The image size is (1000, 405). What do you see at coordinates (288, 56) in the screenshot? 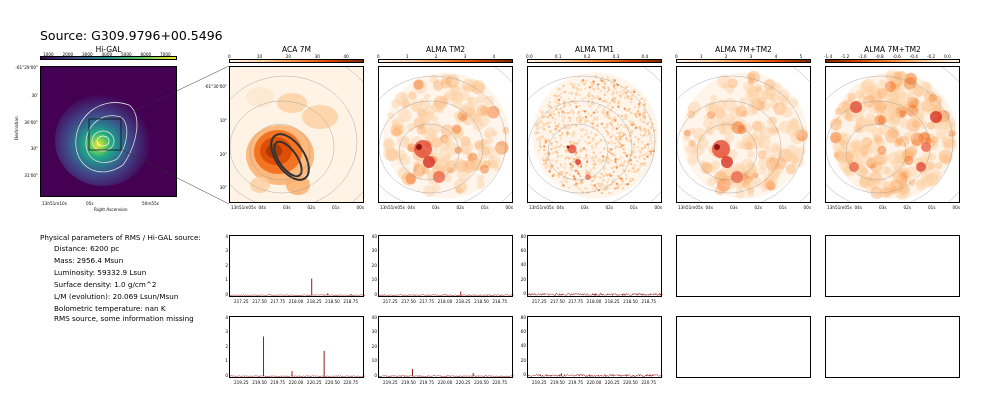
I see `panel-colorbar-tick: 20` at bounding box center [288, 56].